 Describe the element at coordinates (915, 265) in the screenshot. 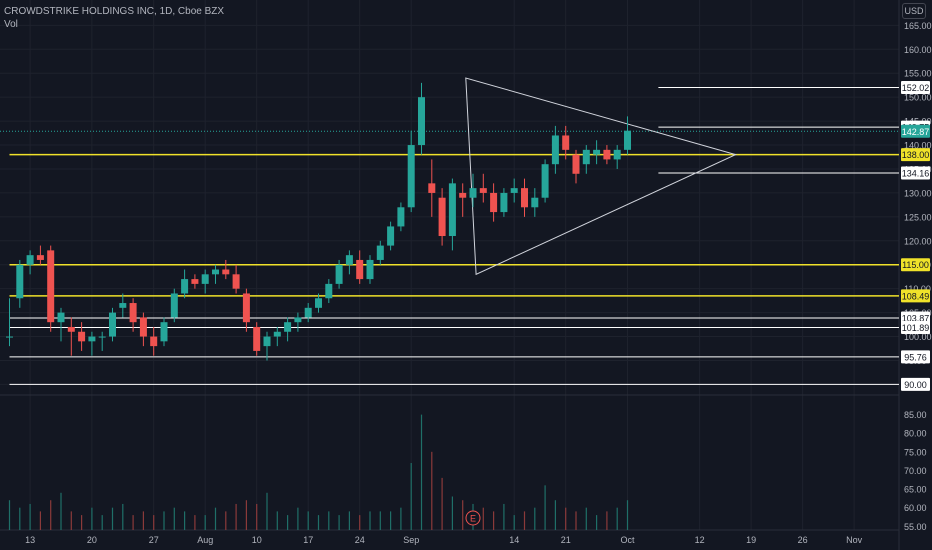

I see `level-tag-label: 115.00` at that location.